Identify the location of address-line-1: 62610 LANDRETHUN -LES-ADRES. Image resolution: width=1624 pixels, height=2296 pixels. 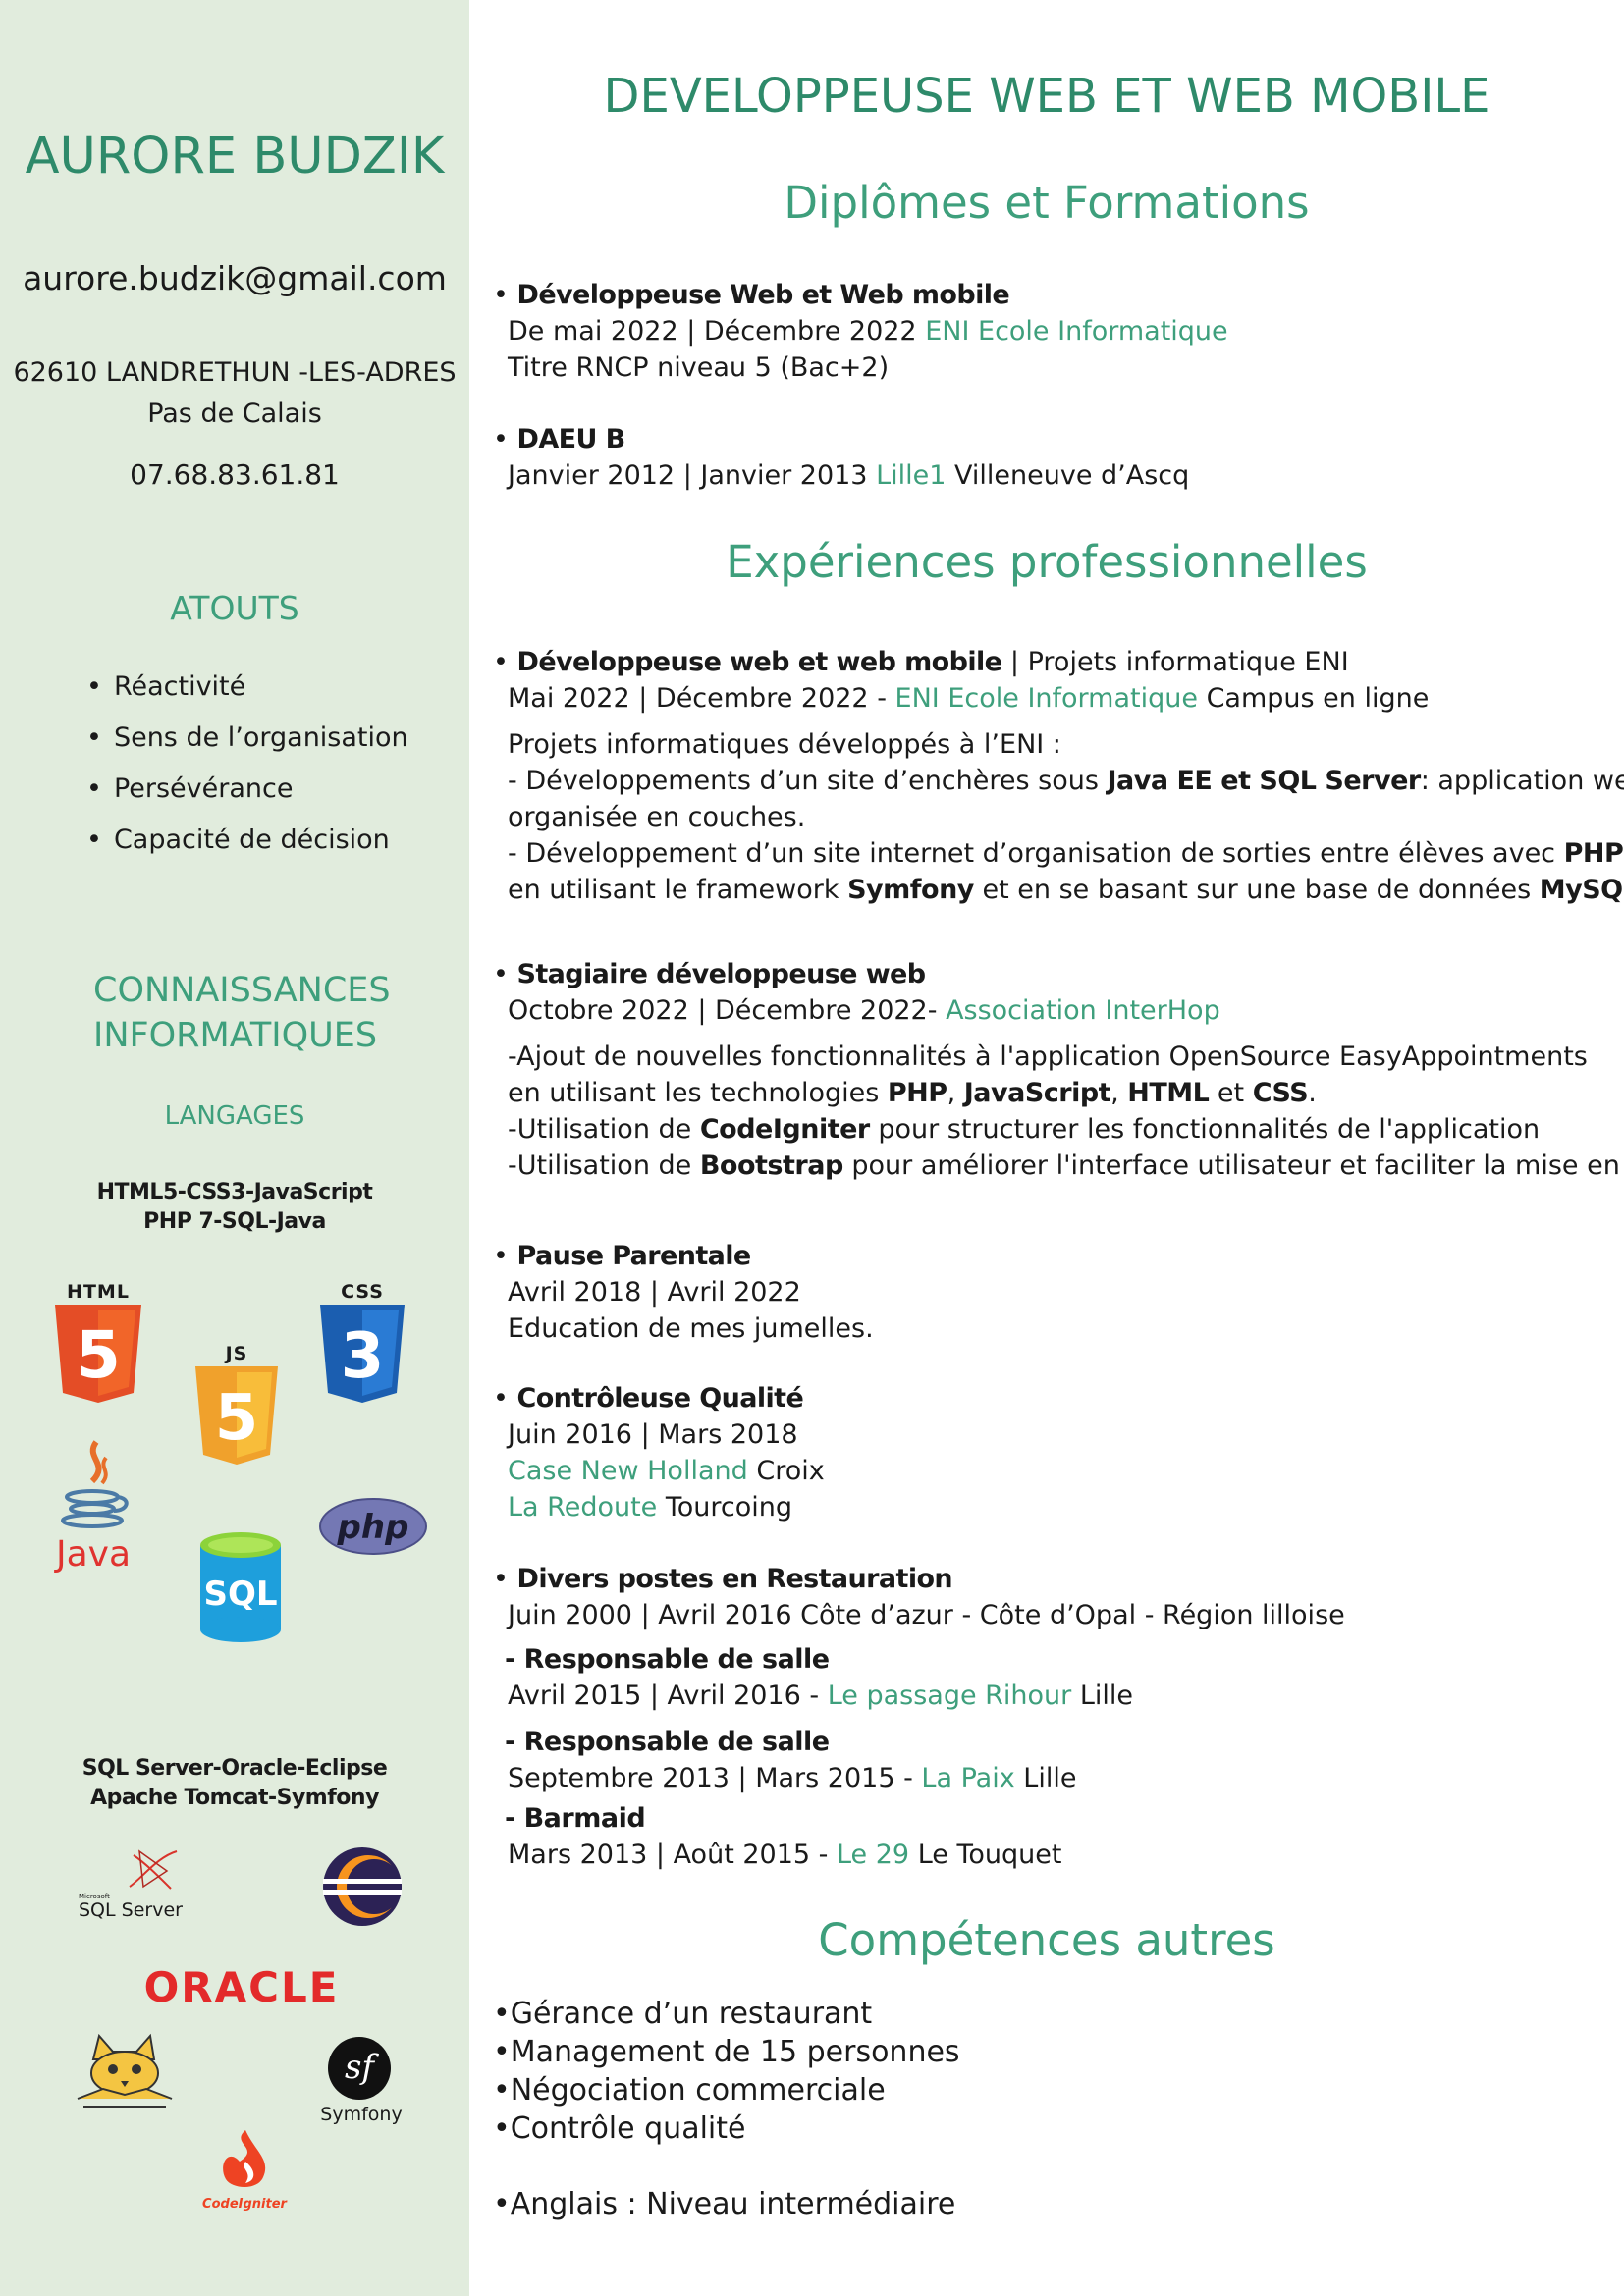
(235, 372).